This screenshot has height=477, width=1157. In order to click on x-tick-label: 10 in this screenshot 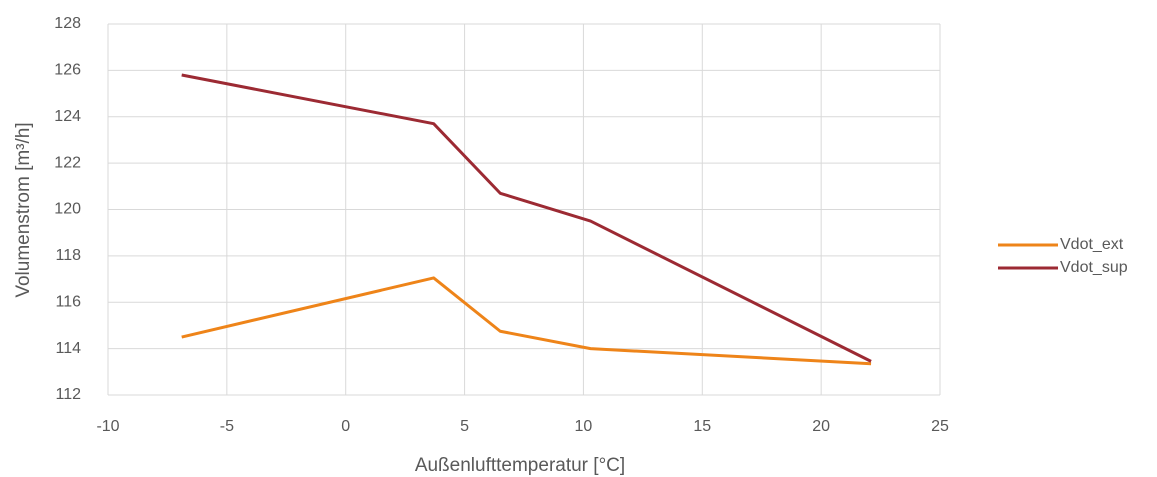, I will do `click(584, 426)`.